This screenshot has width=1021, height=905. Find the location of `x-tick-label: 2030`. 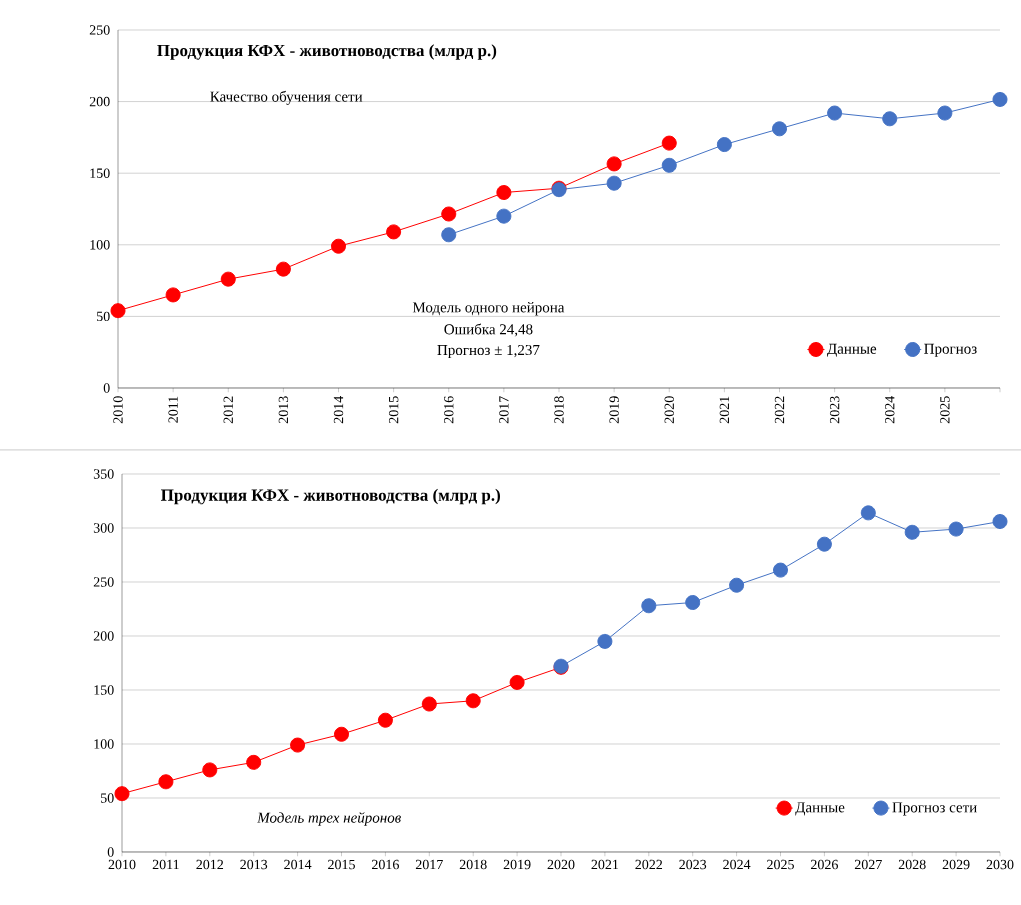

x-tick-label: 2030 is located at coordinates (1000, 864).